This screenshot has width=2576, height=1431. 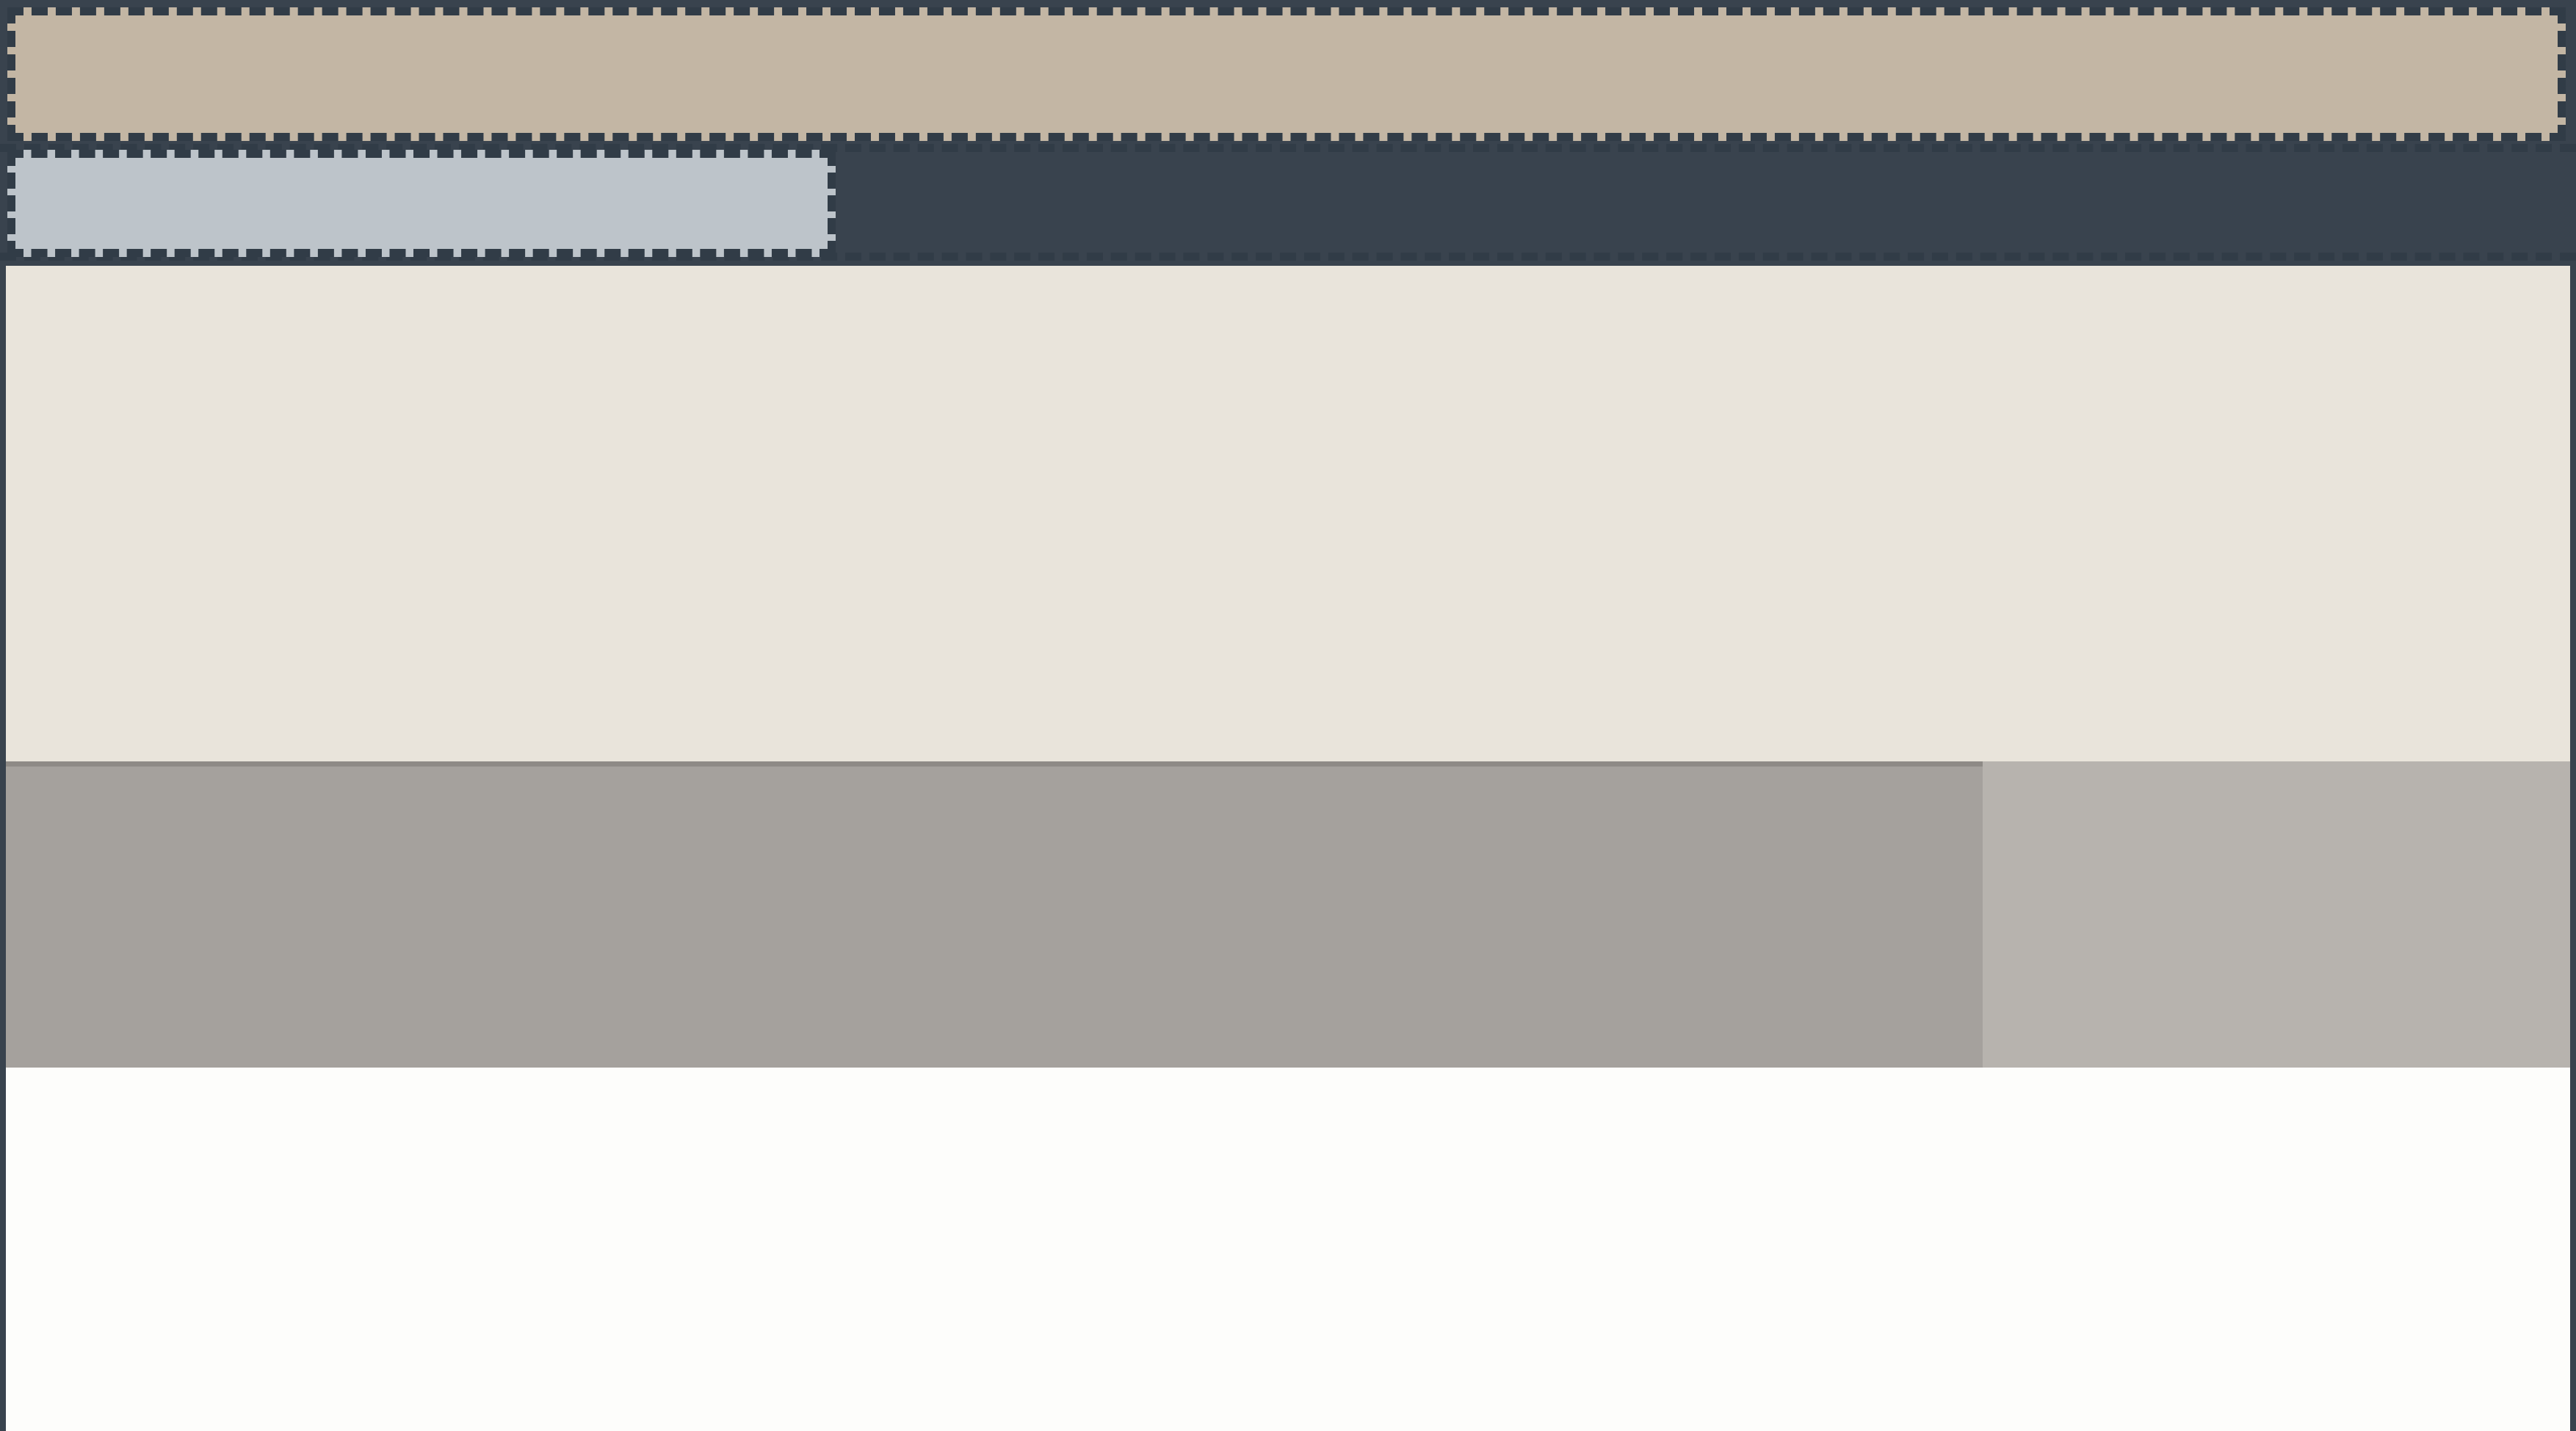 I want to click on subtitle-band, so click(x=421, y=203).